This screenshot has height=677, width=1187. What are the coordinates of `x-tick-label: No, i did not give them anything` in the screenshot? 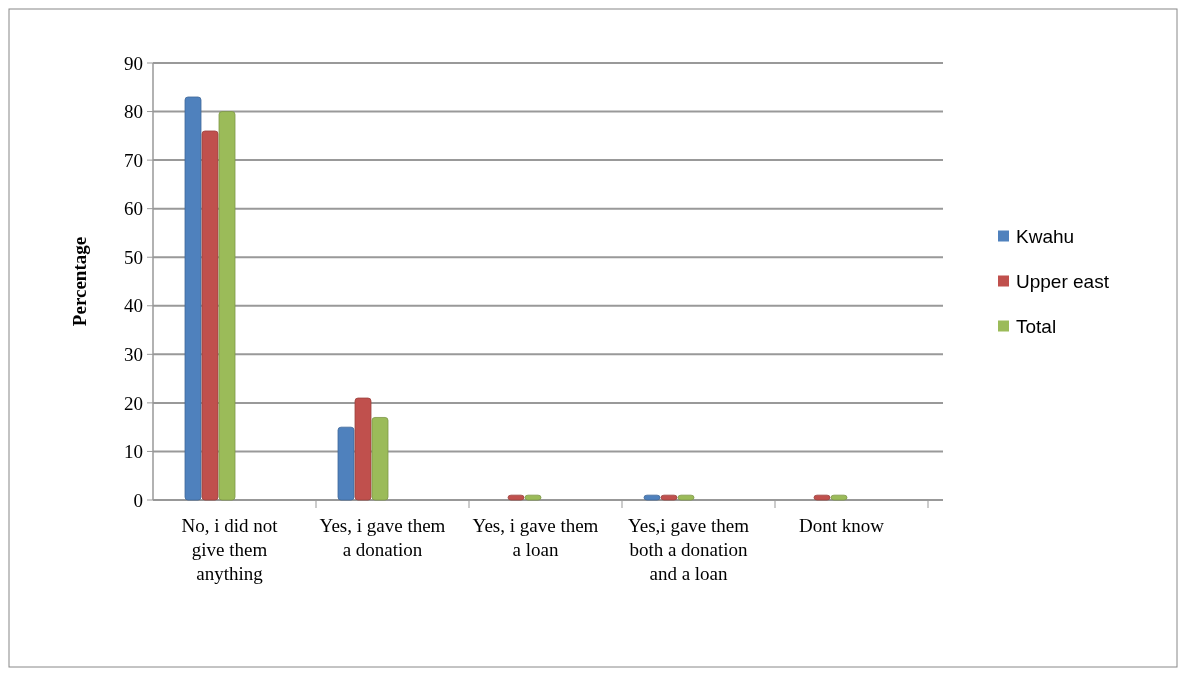 It's located at (230, 549).